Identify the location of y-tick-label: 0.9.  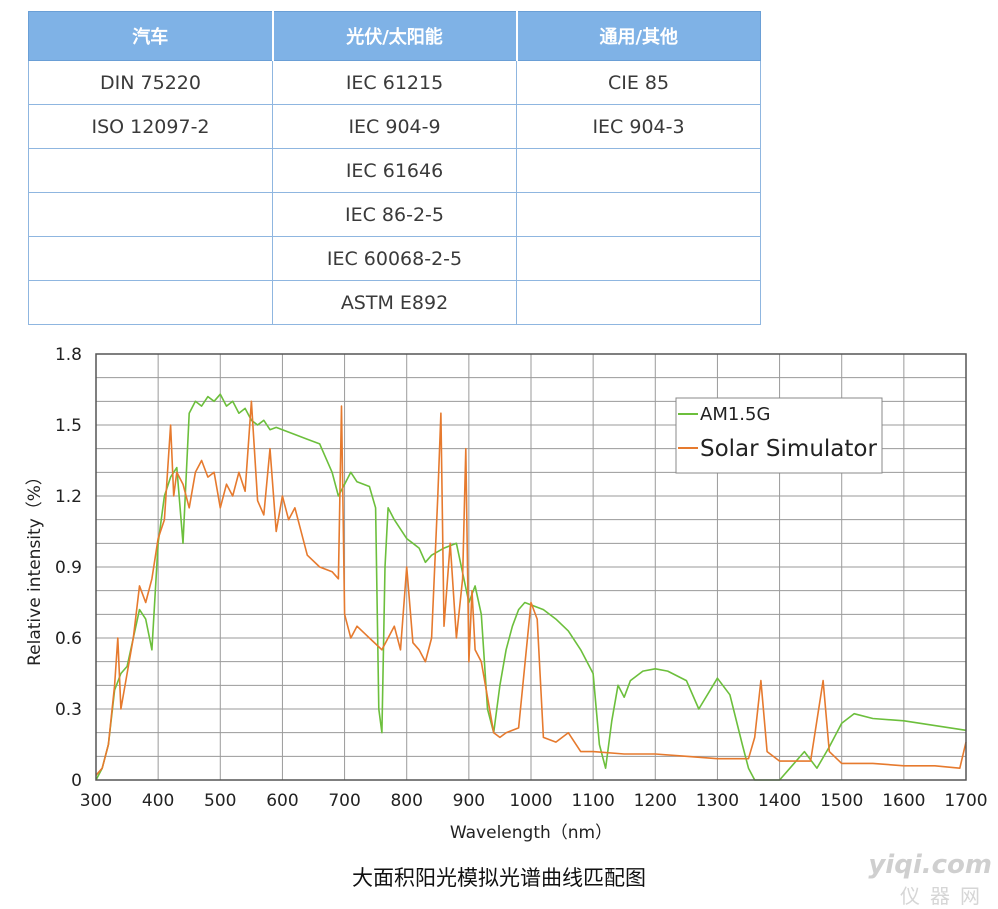
(68, 568).